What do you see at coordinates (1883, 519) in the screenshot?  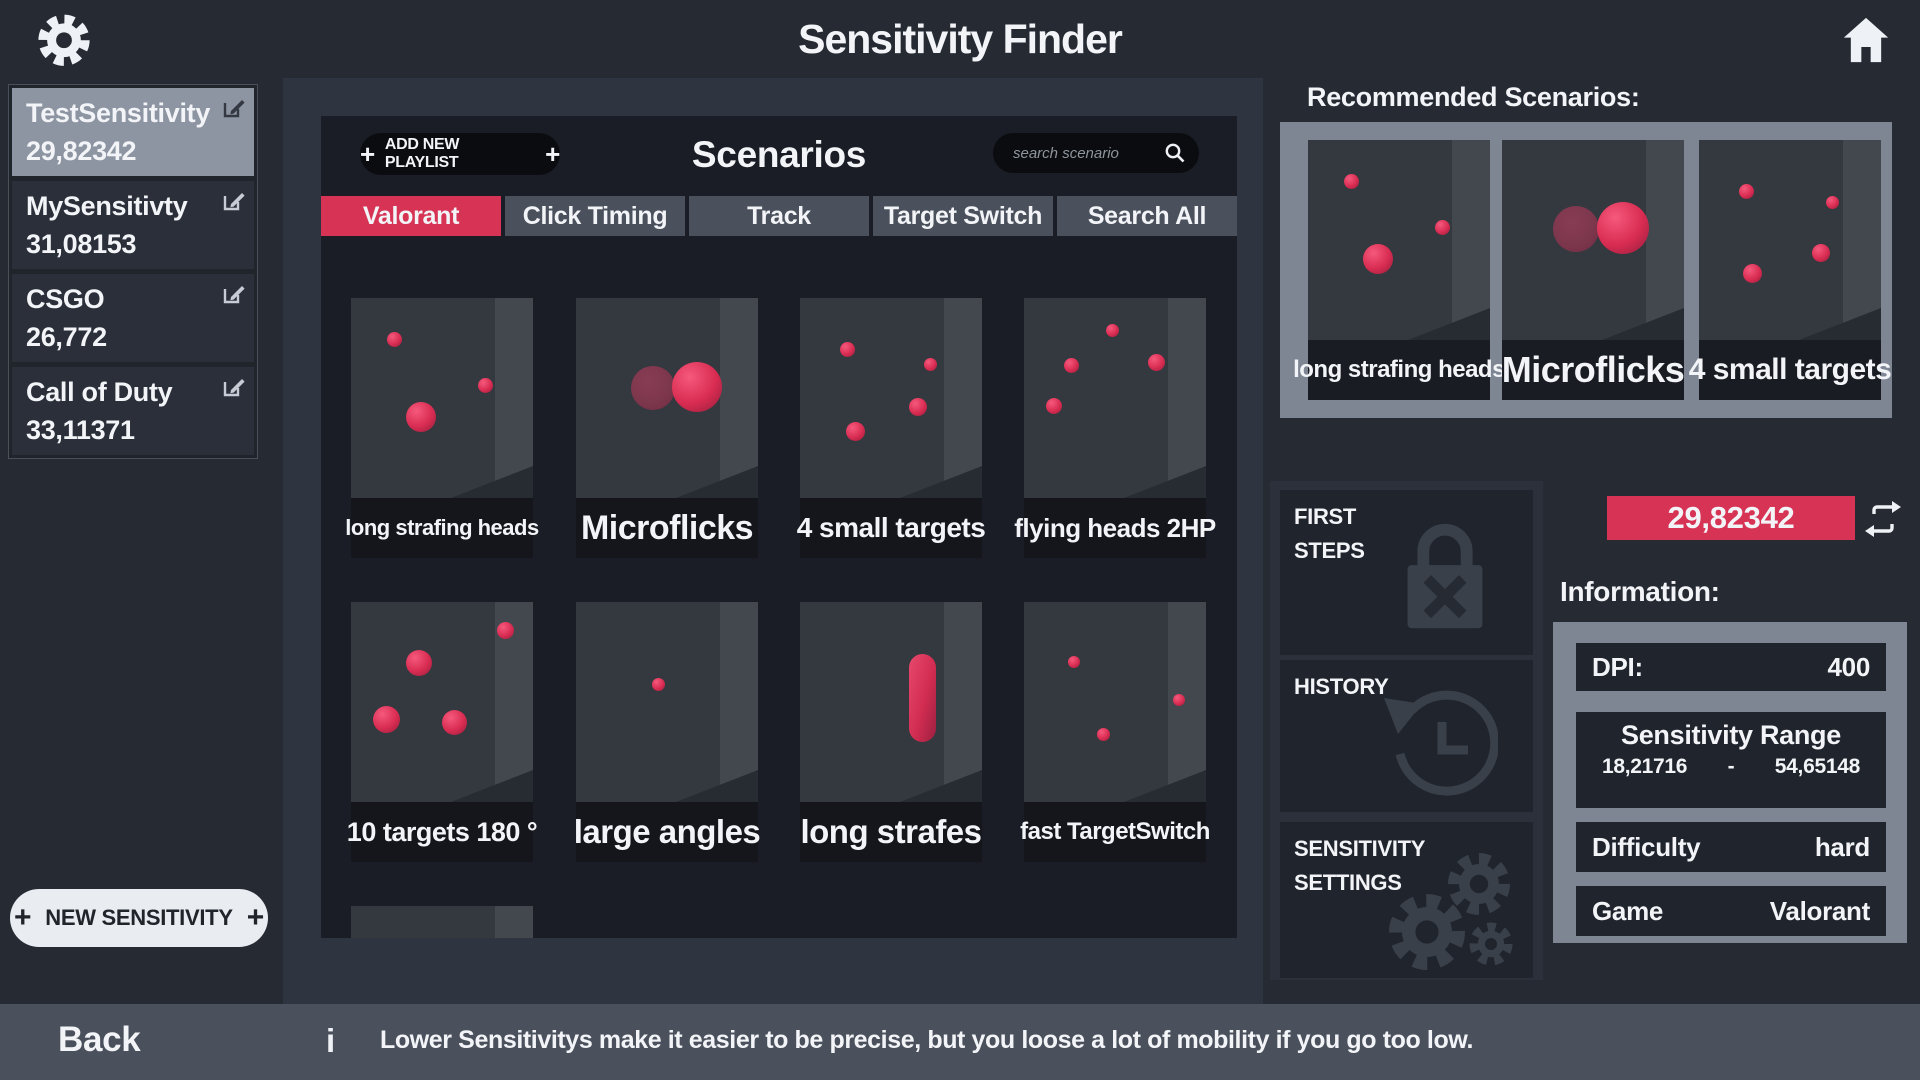 I see `refresh-sensitivity-button` at bounding box center [1883, 519].